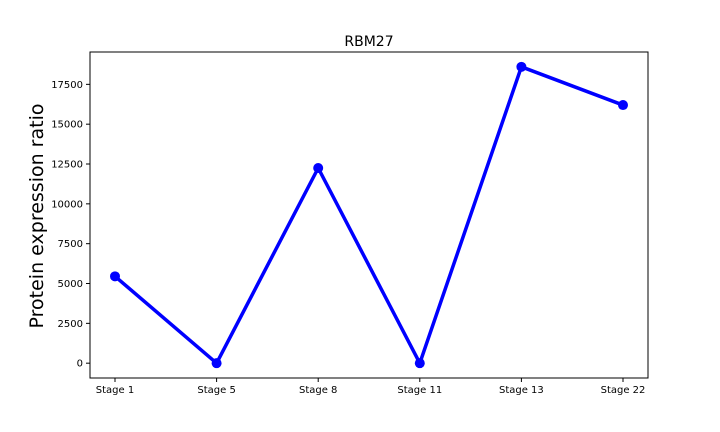 Image resolution: width=720 pixels, height=432 pixels. What do you see at coordinates (623, 390) in the screenshot?
I see `x-tick-label: Stage 22` at bounding box center [623, 390].